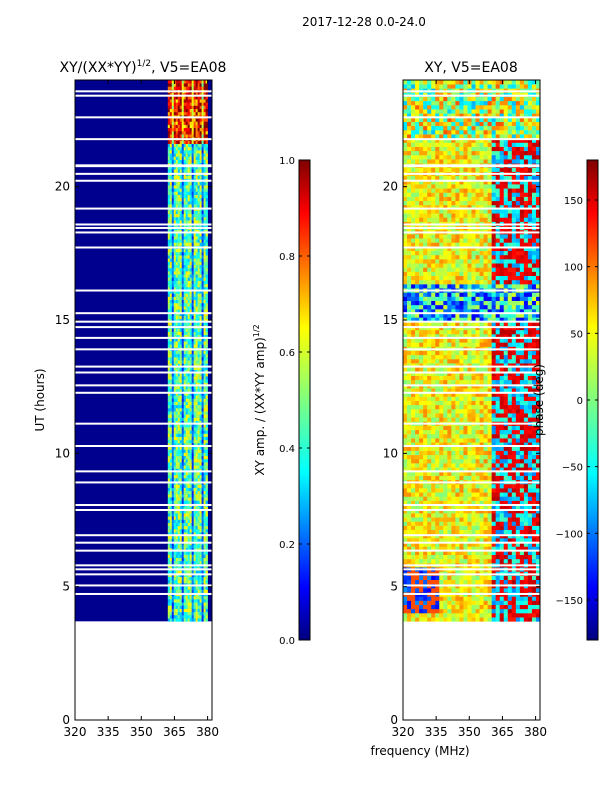 The height and width of the screenshot is (800, 600). Describe the element at coordinates (143, 321) in the screenshot. I see `left-flagged-row` at that location.